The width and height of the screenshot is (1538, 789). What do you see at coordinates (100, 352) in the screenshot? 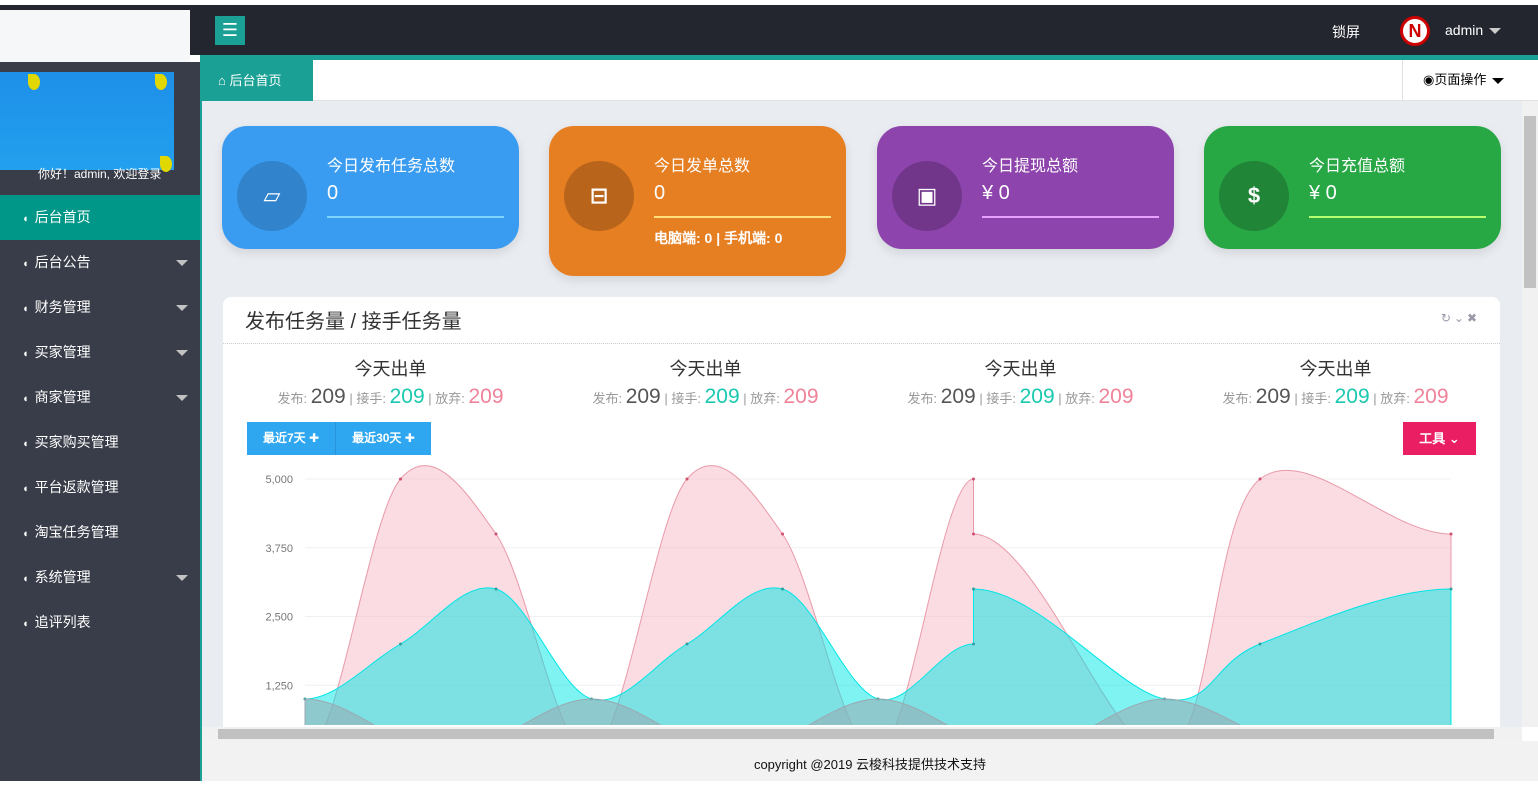
I see `sidebar-item: ◖ 买家管理` at bounding box center [100, 352].